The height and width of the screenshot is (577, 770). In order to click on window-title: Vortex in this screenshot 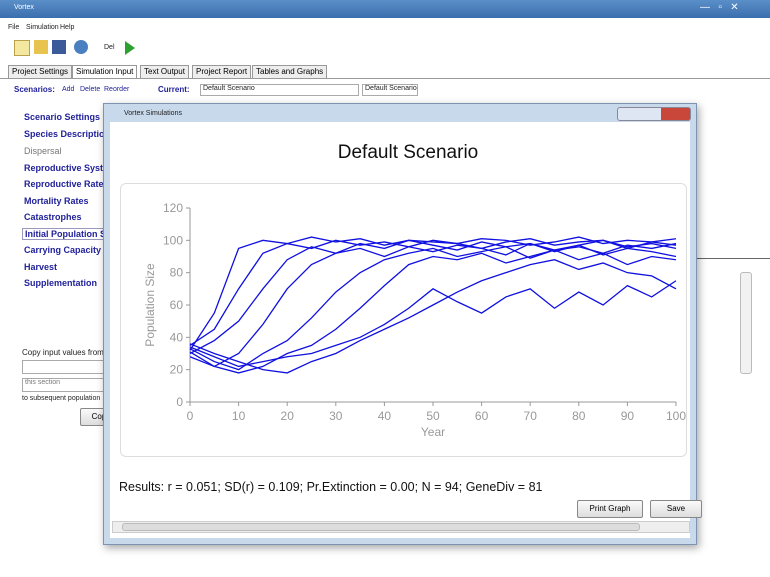, I will do `click(24, 7)`.